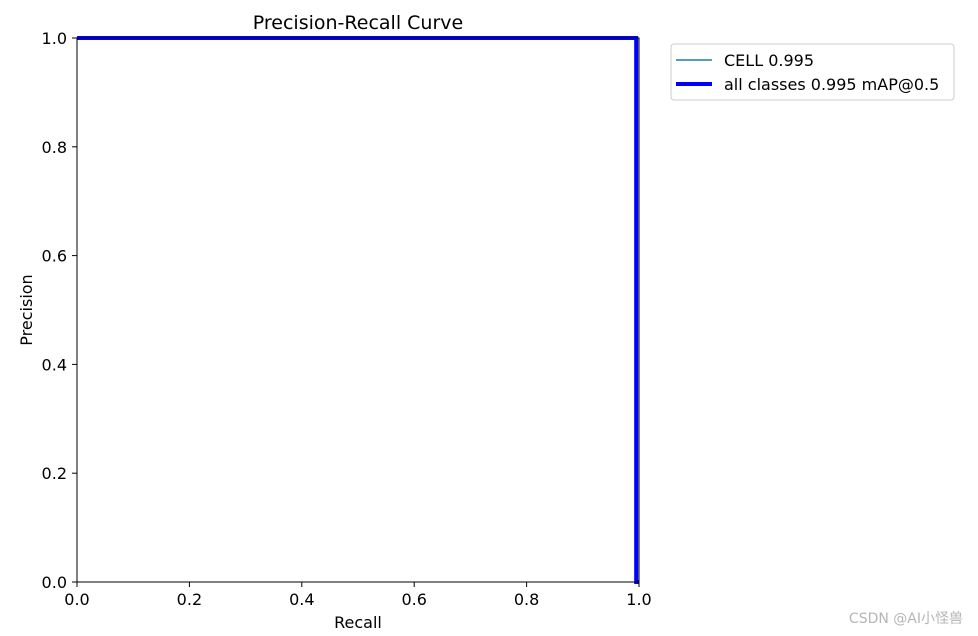  I want to click on x-tick-label: 0.2, so click(189, 599).